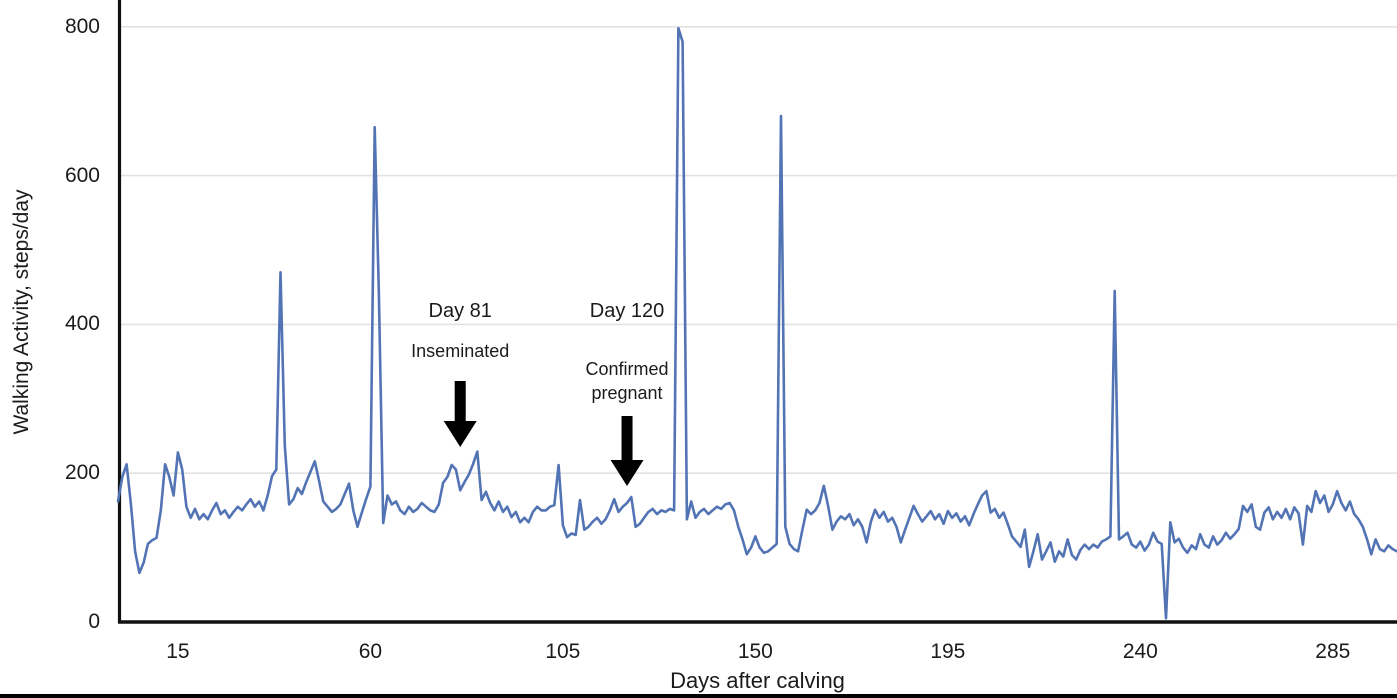  What do you see at coordinates (82, 26) in the screenshot?
I see `y-tick-label-800: 800` at bounding box center [82, 26].